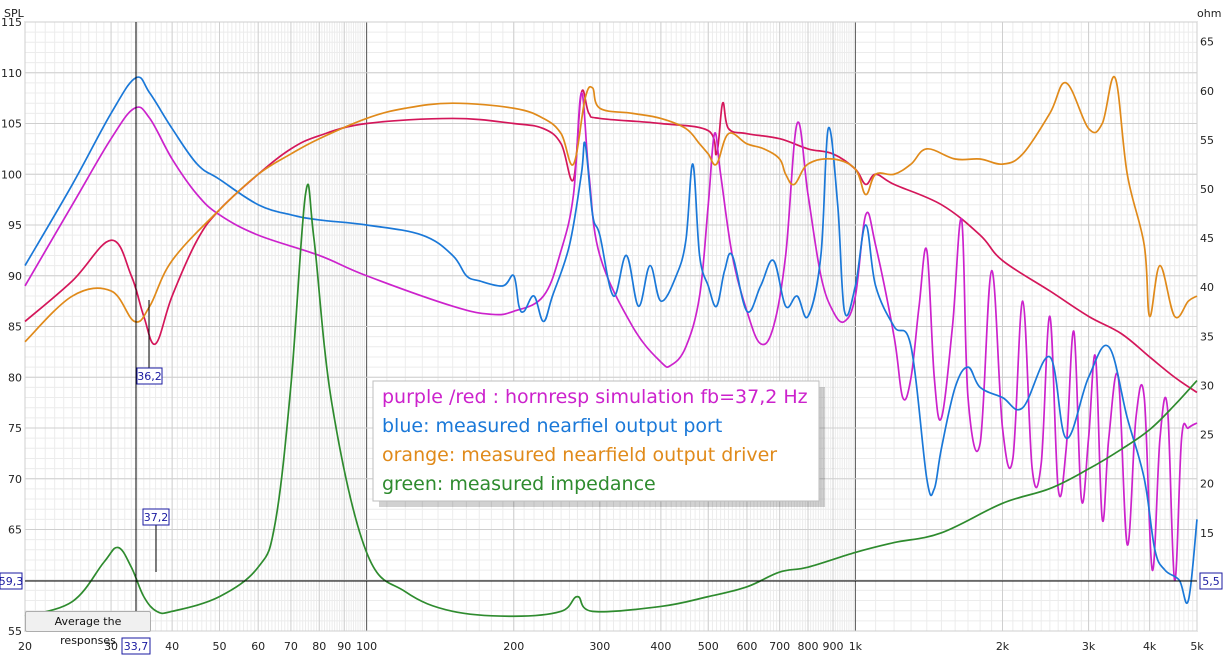 This screenshot has height=655, width=1226. Describe the element at coordinates (219, 646) in the screenshot. I see `x-tick-label: 50` at that location.